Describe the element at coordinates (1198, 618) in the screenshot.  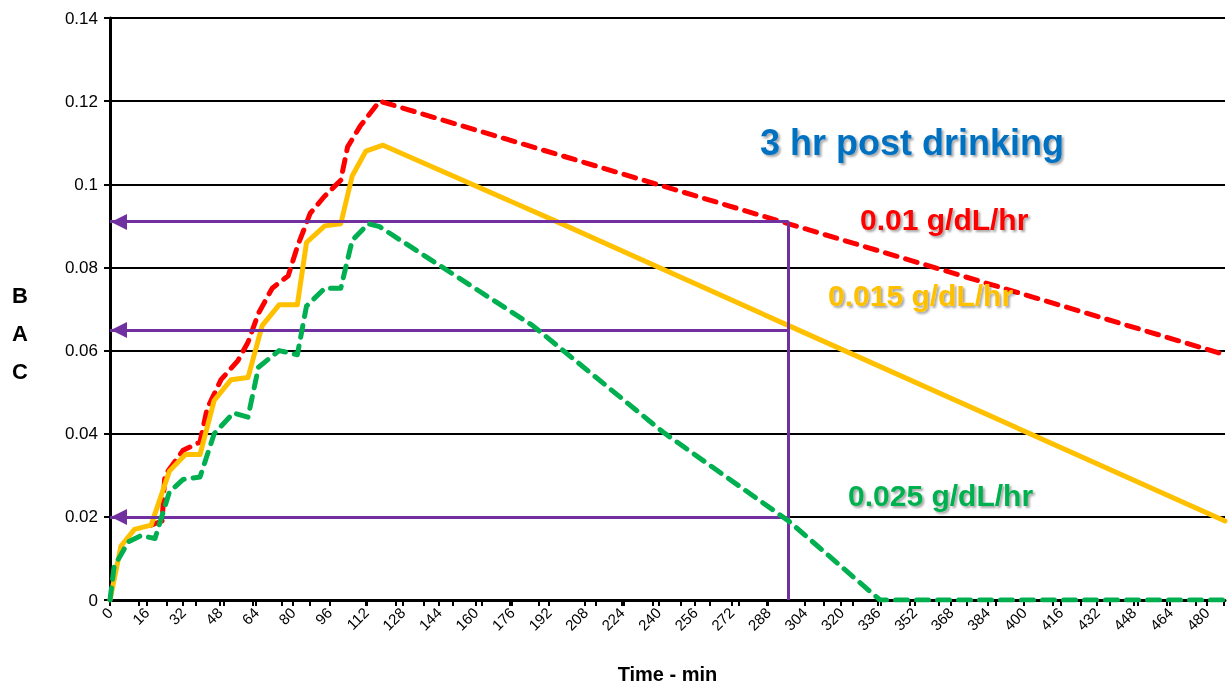
I see `x-tick-label: 480` at that location.